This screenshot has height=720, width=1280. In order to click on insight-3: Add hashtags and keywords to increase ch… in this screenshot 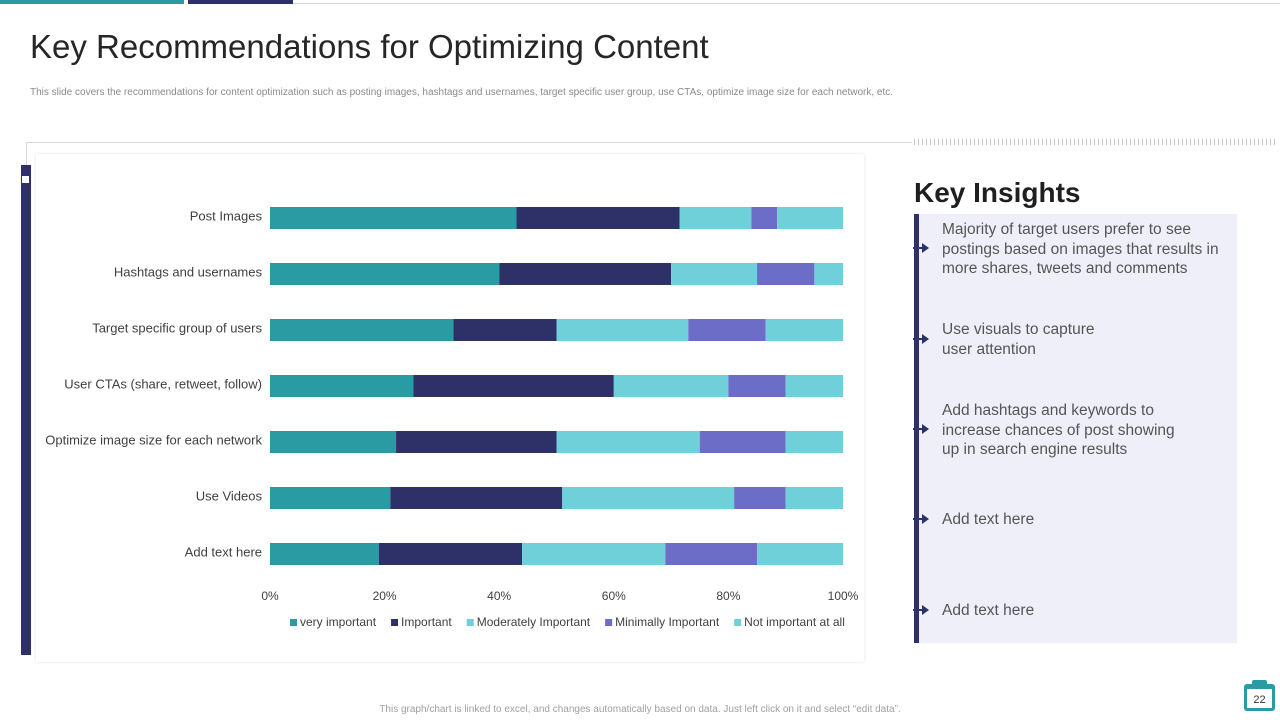, I will do `click(1058, 430)`.